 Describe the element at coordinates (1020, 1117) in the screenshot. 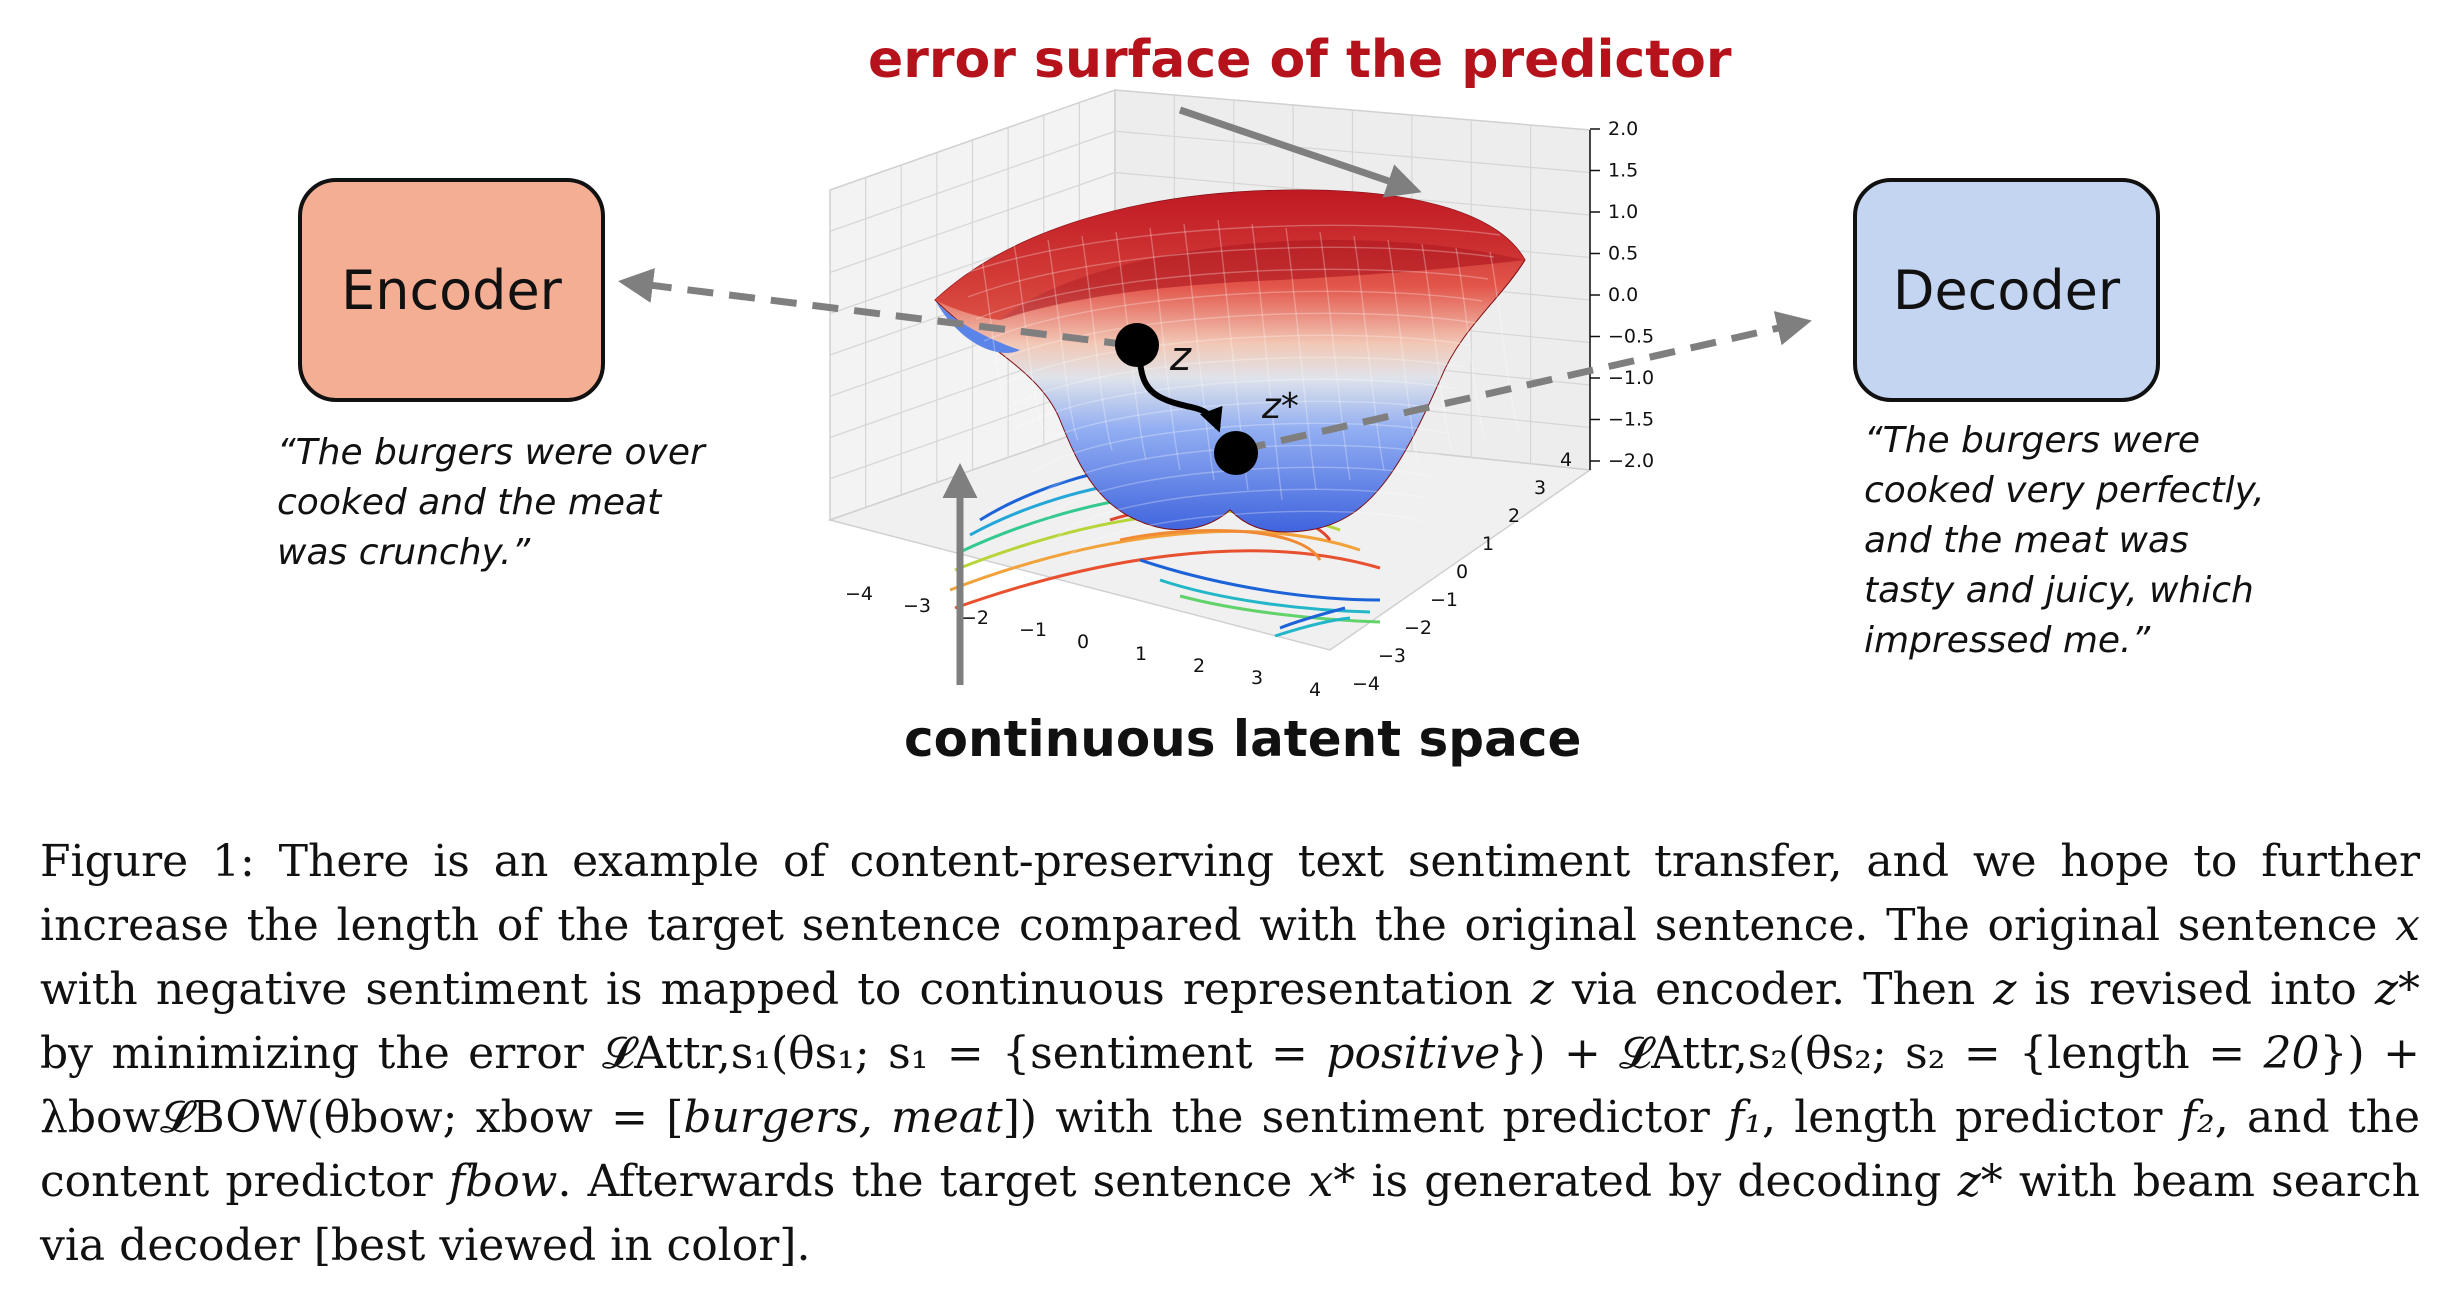

I see `caption-formula: ])` at that location.